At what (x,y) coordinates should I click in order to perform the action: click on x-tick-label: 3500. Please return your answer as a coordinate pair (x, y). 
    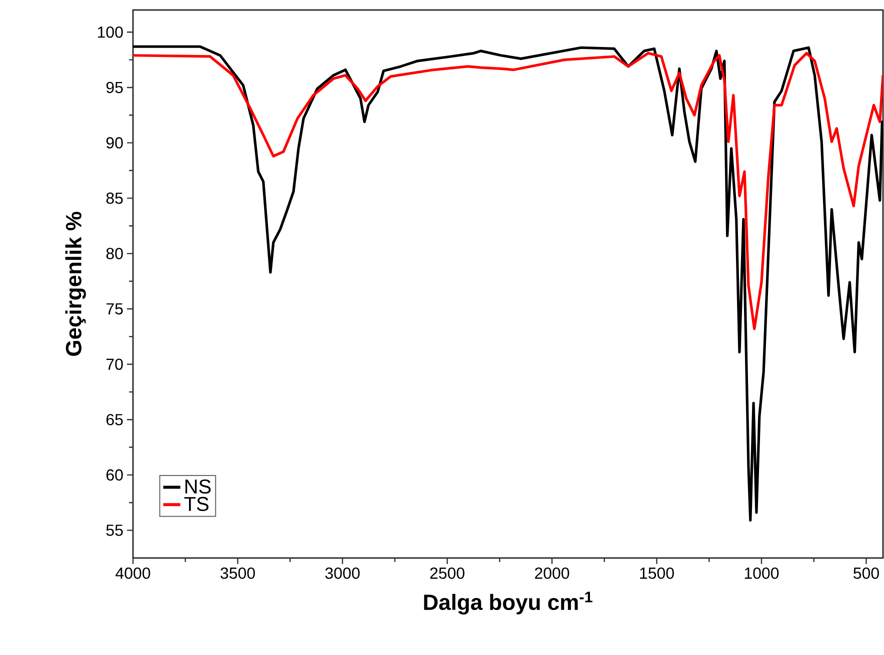
    Looking at the image, I should click on (237, 573).